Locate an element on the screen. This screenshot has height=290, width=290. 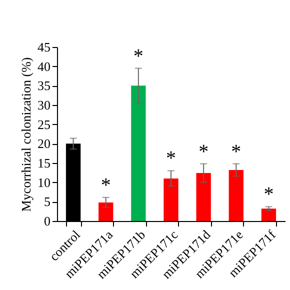
y-tick-label: 0 is located at coordinates (47, 221).